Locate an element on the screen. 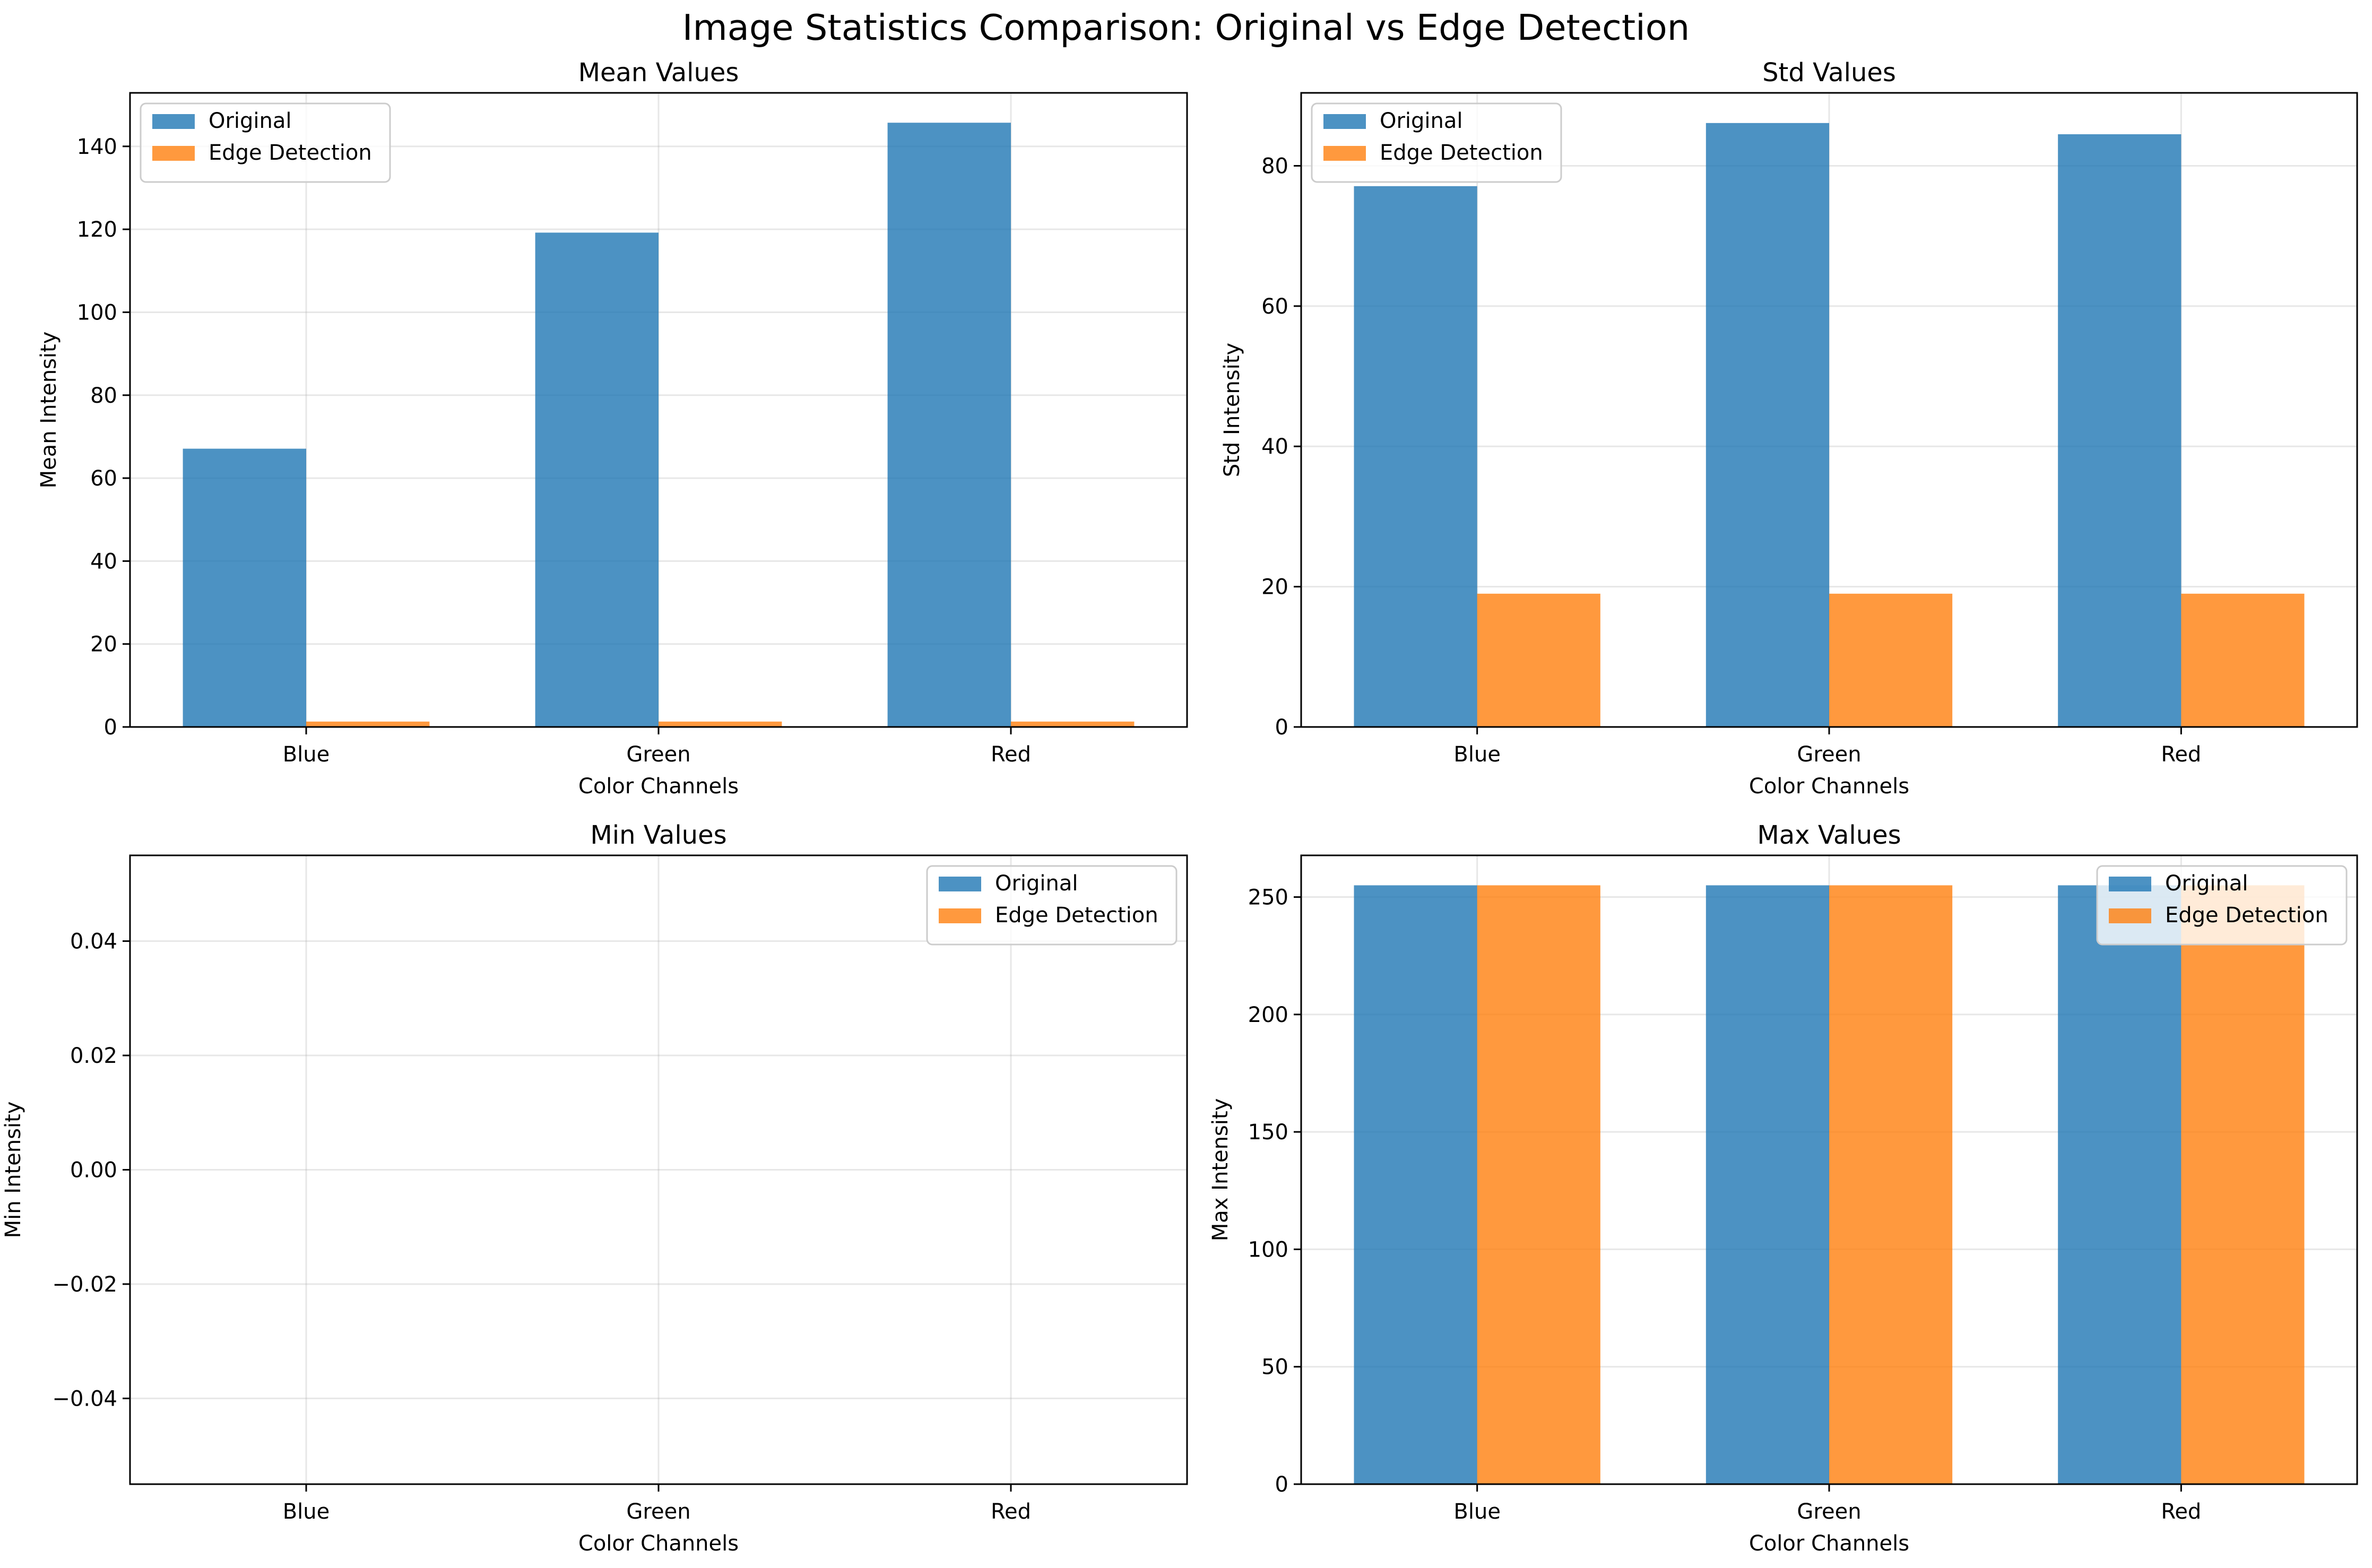 The width and height of the screenshot is (2372, 1568). y-tick-label: 250 is located at coordinates (1268, 898).